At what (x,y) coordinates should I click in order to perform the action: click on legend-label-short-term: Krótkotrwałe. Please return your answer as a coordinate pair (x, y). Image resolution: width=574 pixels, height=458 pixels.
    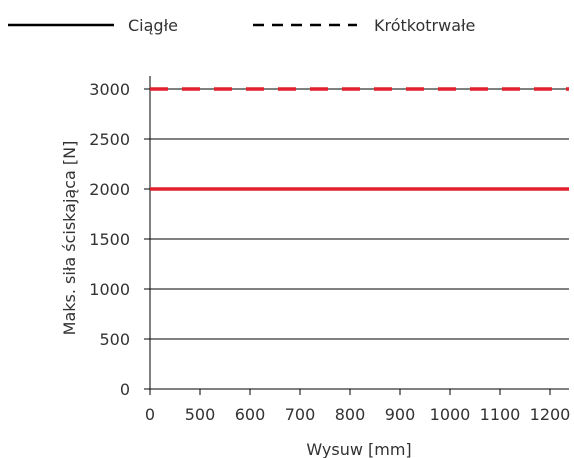
    Looking at the image, I should click on (424, 25).